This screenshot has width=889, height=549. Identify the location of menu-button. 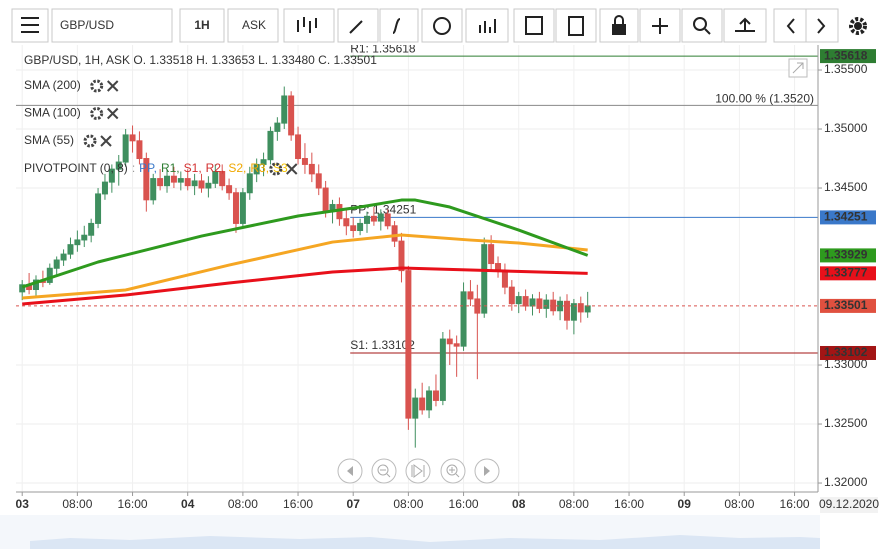
(30, 25).